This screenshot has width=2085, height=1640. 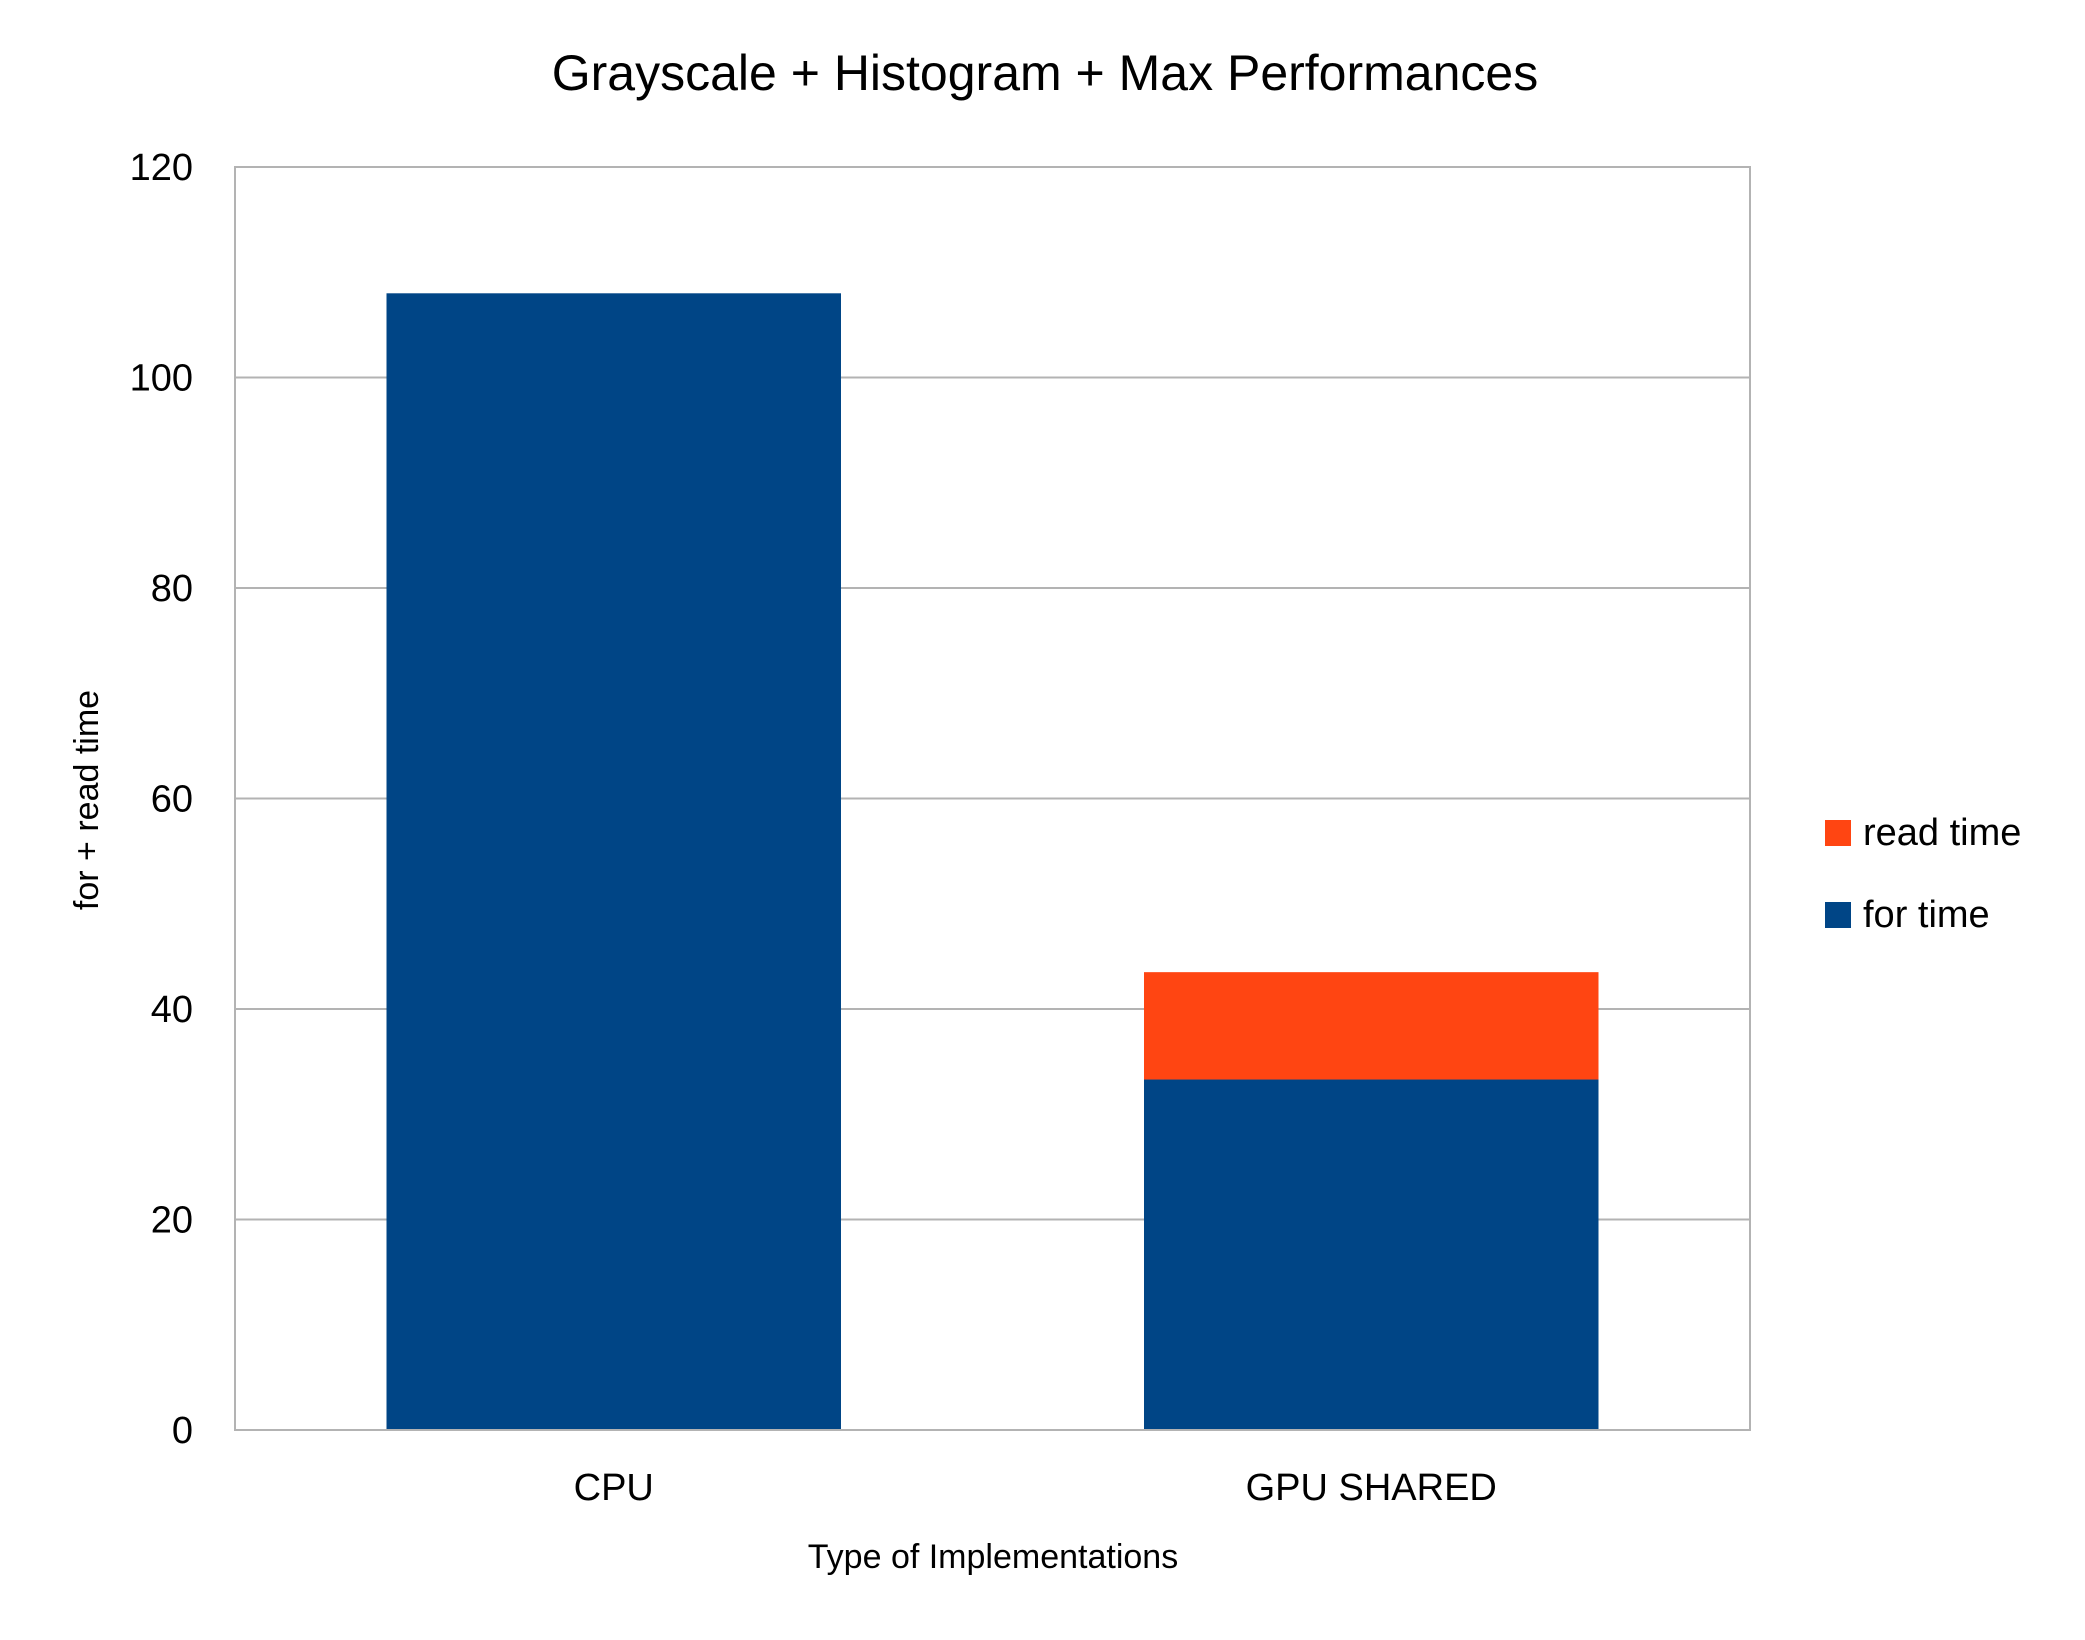 What do you see at coordinates (1045, 73) in the screenshot?
I see `chart-title: Grayscale + Histogram + Max Performances` at bounding box center [1045, 73].